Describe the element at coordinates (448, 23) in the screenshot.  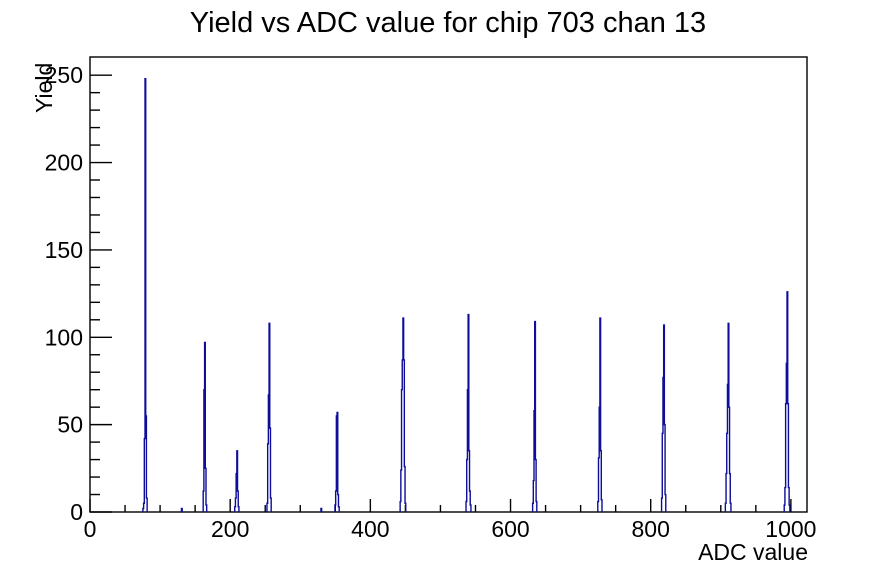
I see `chart-title: Yield vs ADC value for chip 703 chan 13` at that location.